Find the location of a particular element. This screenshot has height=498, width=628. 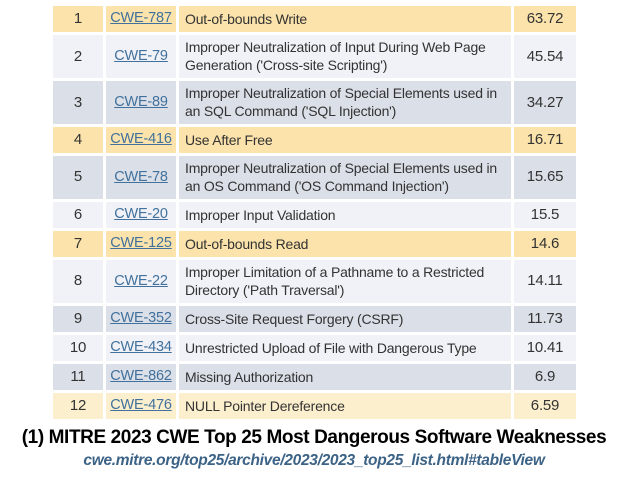

cwe-id-link: CWE-352 is located at coordinates (141, 318).